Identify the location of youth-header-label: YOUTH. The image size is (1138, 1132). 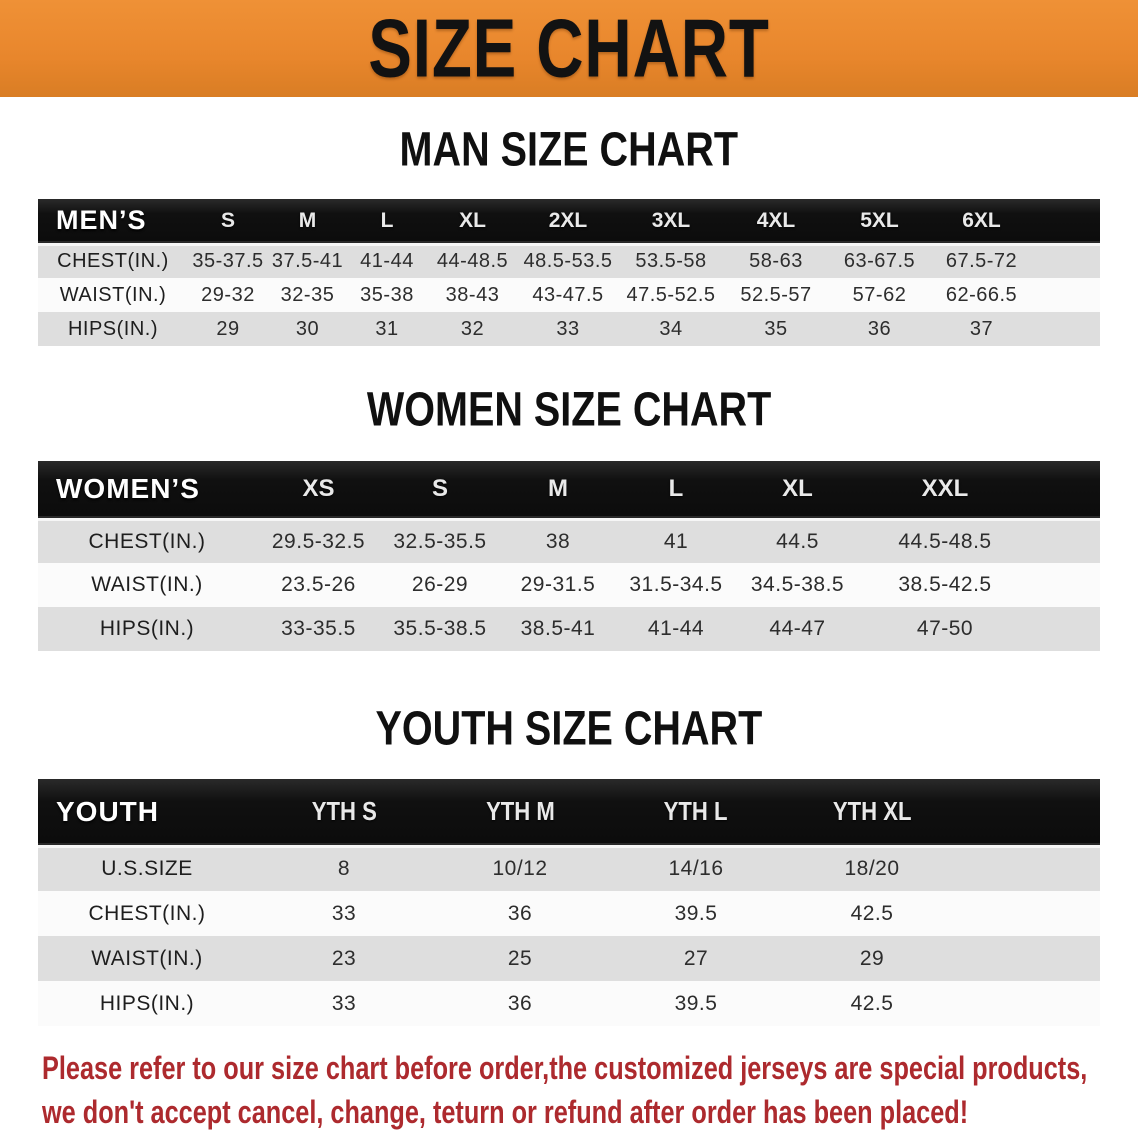
(107, 811).